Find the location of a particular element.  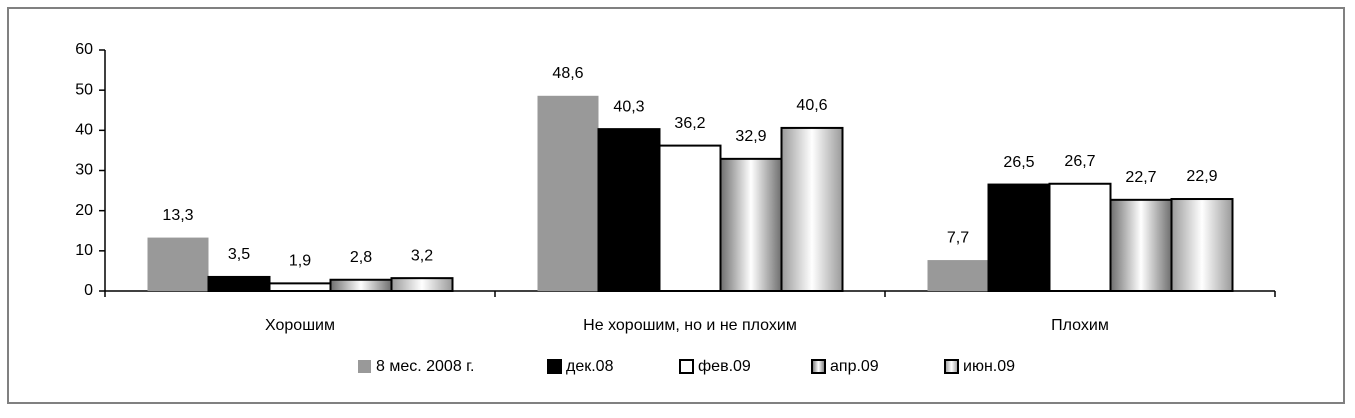

y-tick-label: 30 is located at coordinates (84, 170).